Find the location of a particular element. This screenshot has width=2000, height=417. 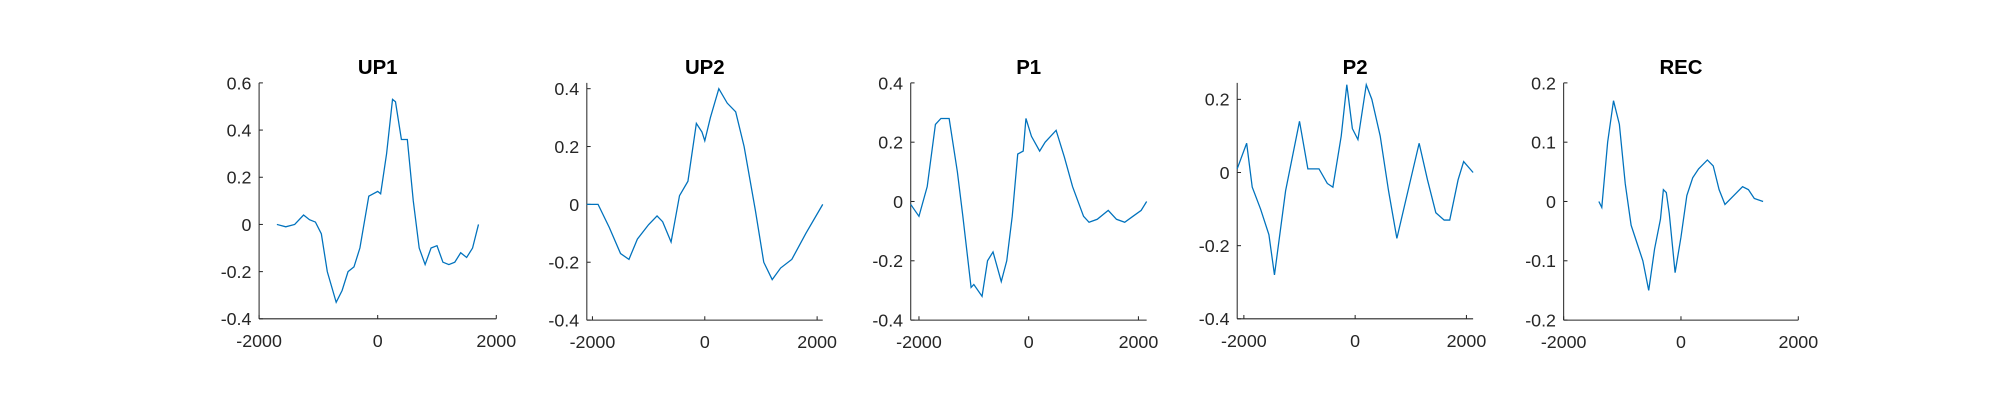

y-tick-label: 0.1 is located at coordinates (1543, 143).